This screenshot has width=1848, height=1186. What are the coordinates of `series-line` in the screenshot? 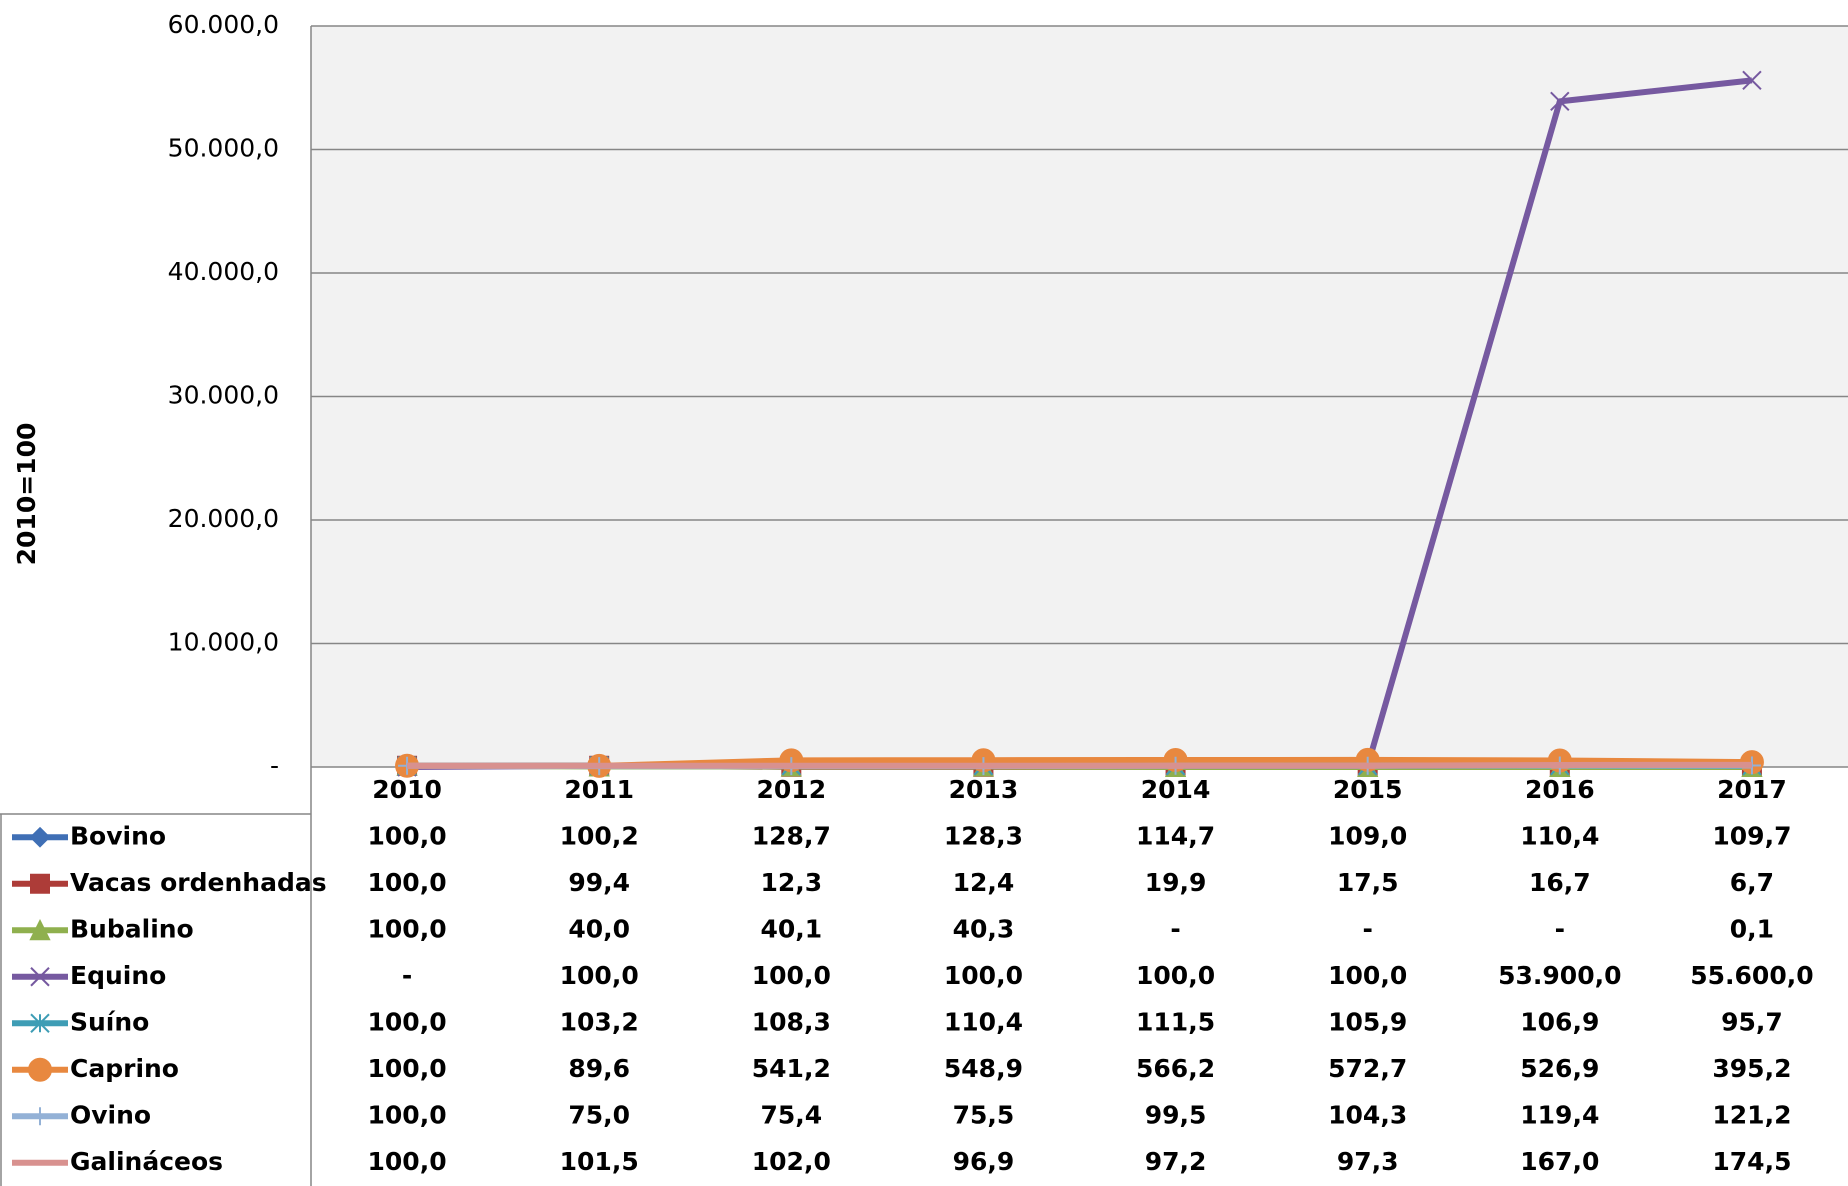 It's located at (1079, 765).